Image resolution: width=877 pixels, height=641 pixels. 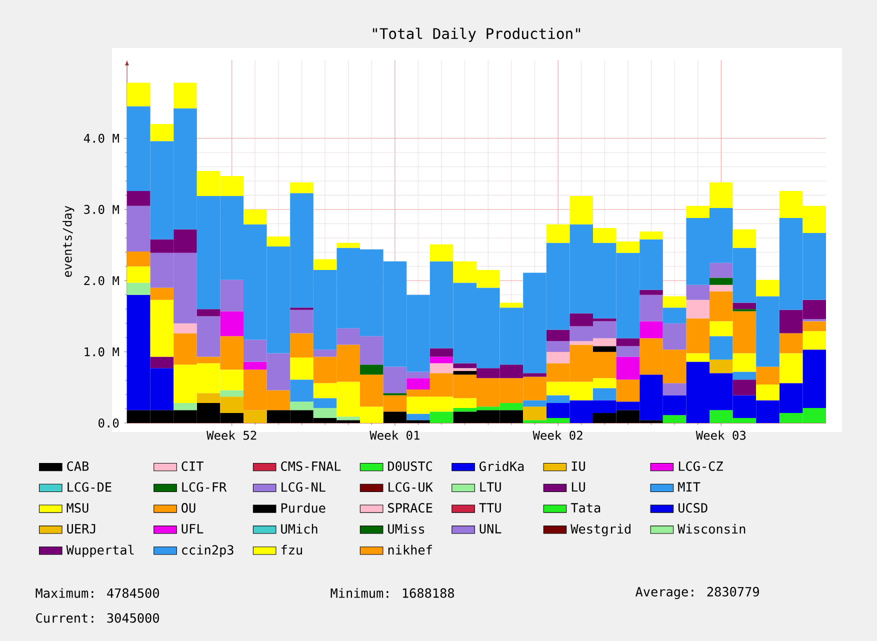 What do you see at coordinates (108, 423) in the screenshot?
I see `y-tick-label: 0.0` at bounding box center [108, 423].